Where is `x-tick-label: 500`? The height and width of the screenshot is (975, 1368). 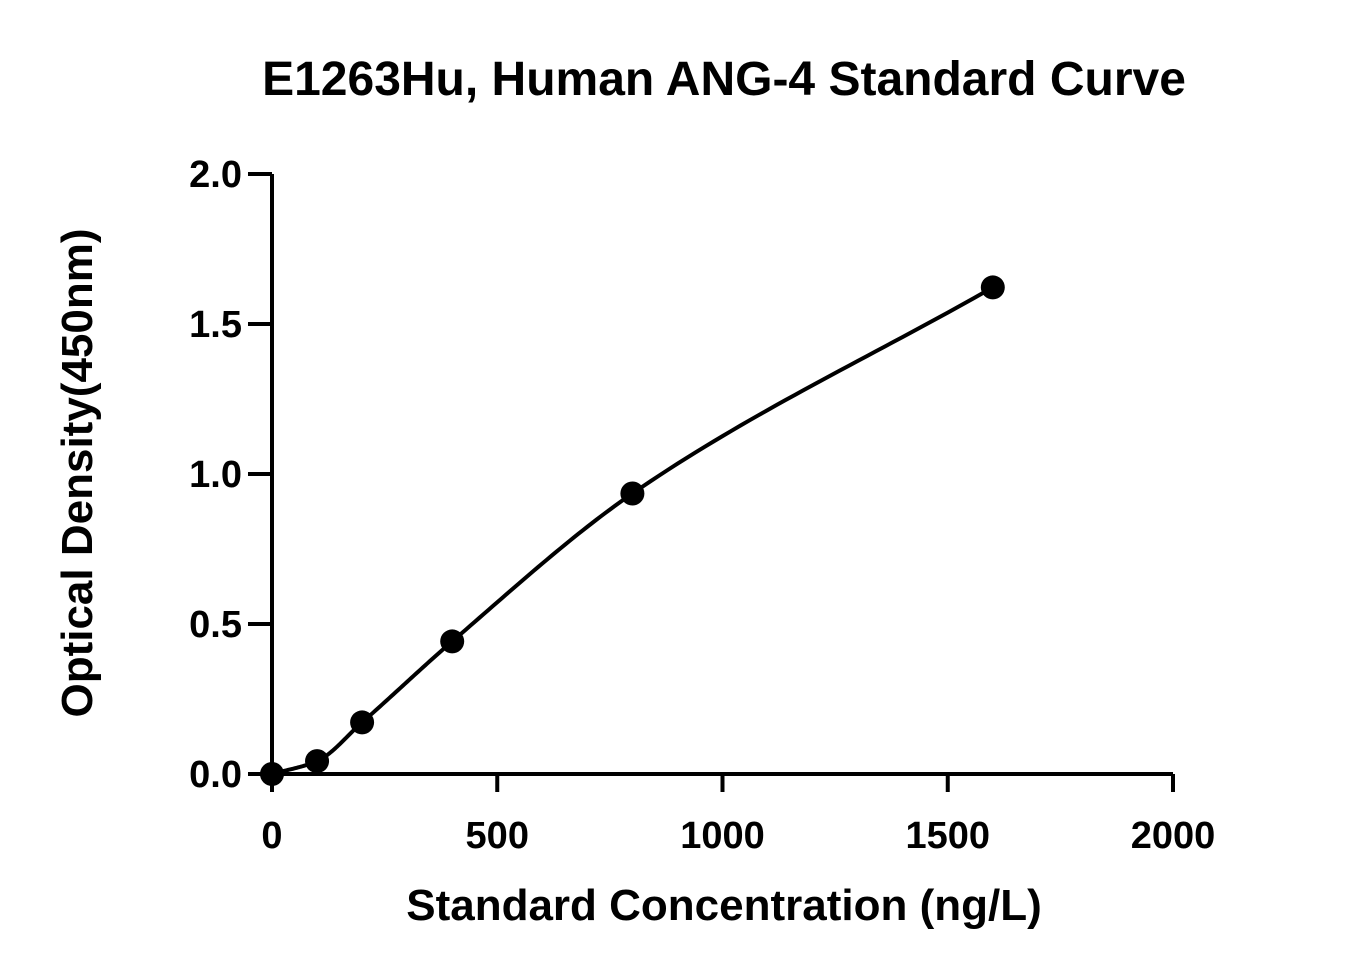
x-tick-label: 500 is located at coordinates (497, 836).